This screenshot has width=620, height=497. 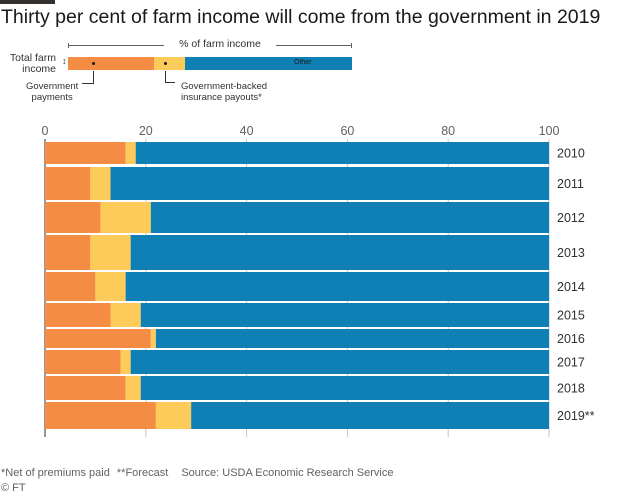 I want to click on bar-government-payments-2012, so click(x=73, y=217).